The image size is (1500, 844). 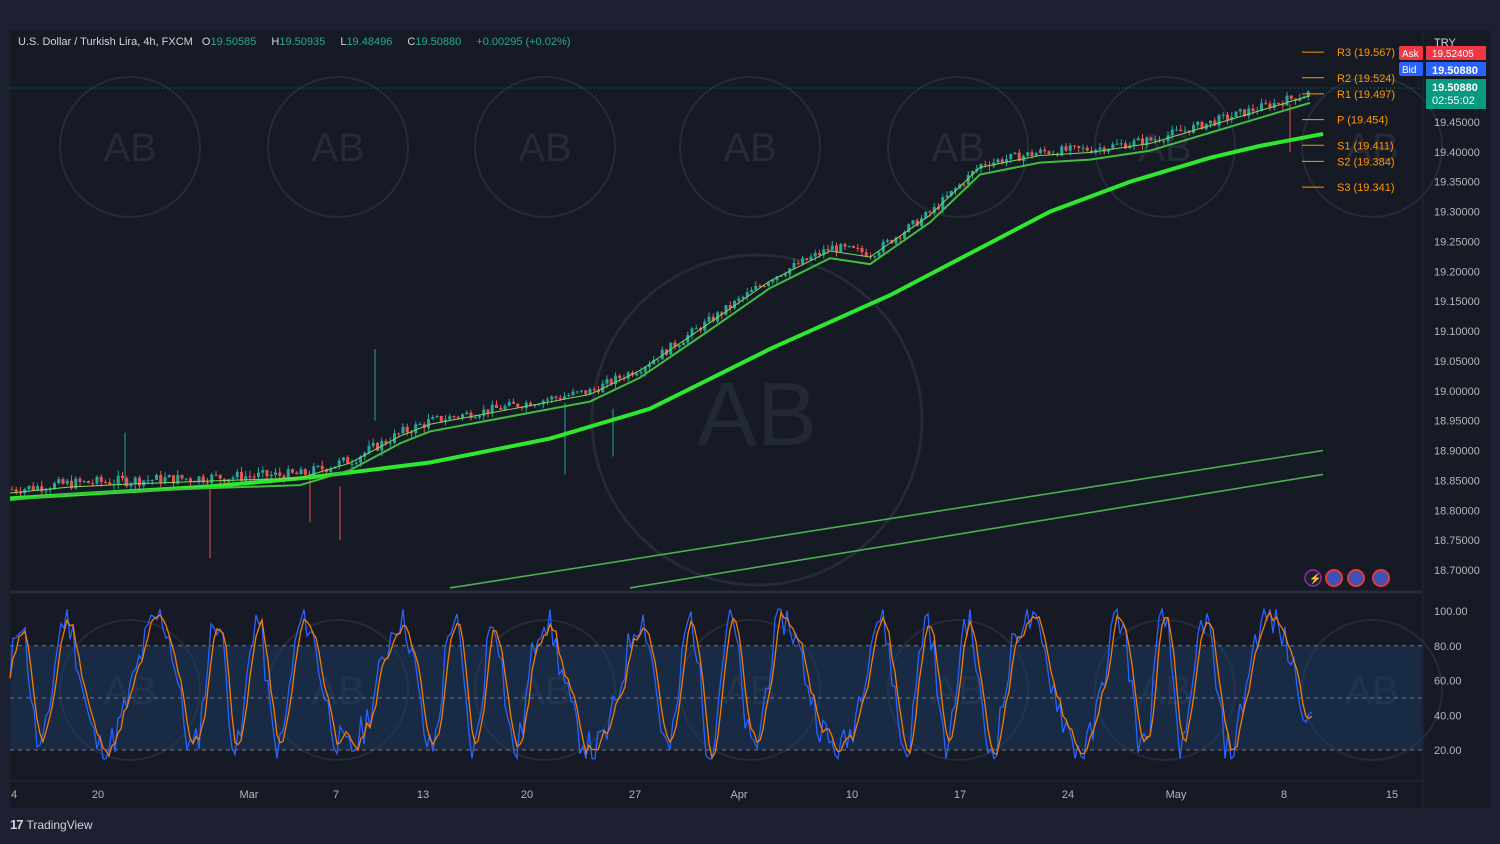 What do you see at coordinates (852, 795) in the screenshot?
I see `time-tick-label: 10` at bounding box center [852, 795].